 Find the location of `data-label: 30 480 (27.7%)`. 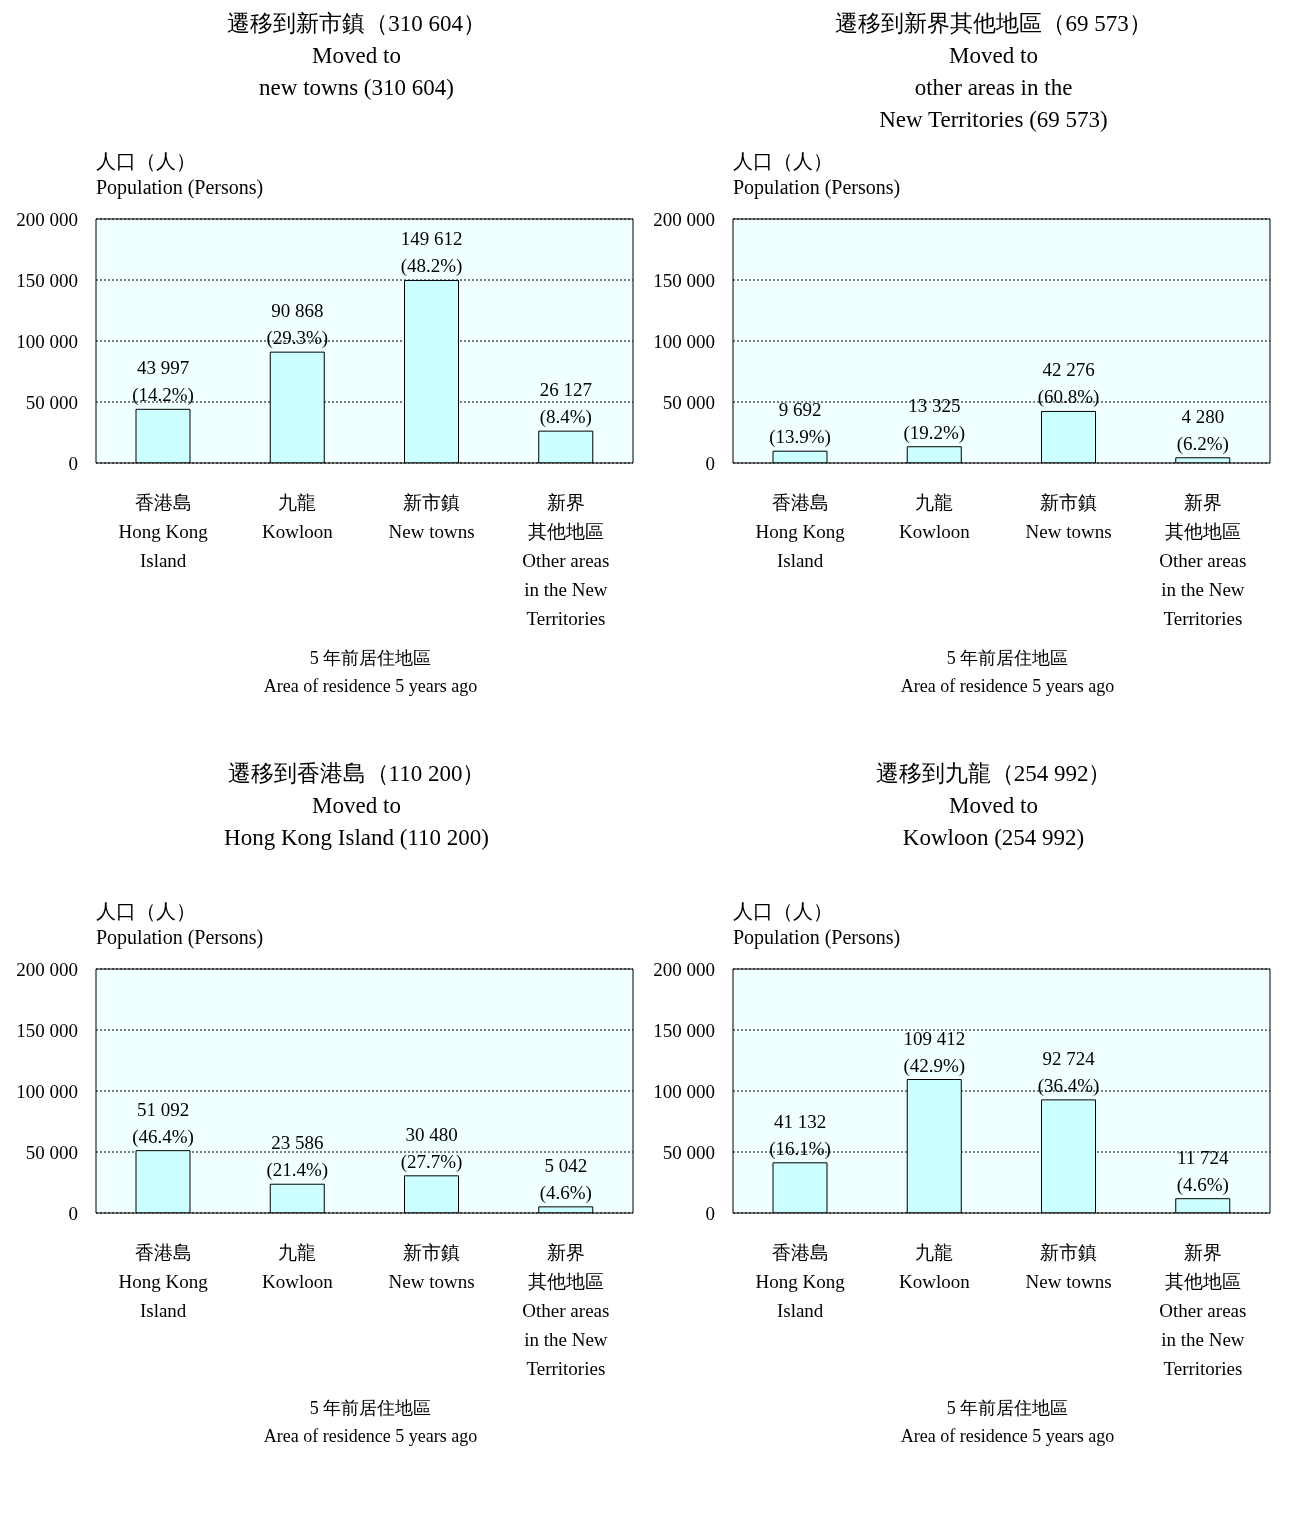

data-label: 30 480 (27.7%) is located at coordinates (431, 1148).